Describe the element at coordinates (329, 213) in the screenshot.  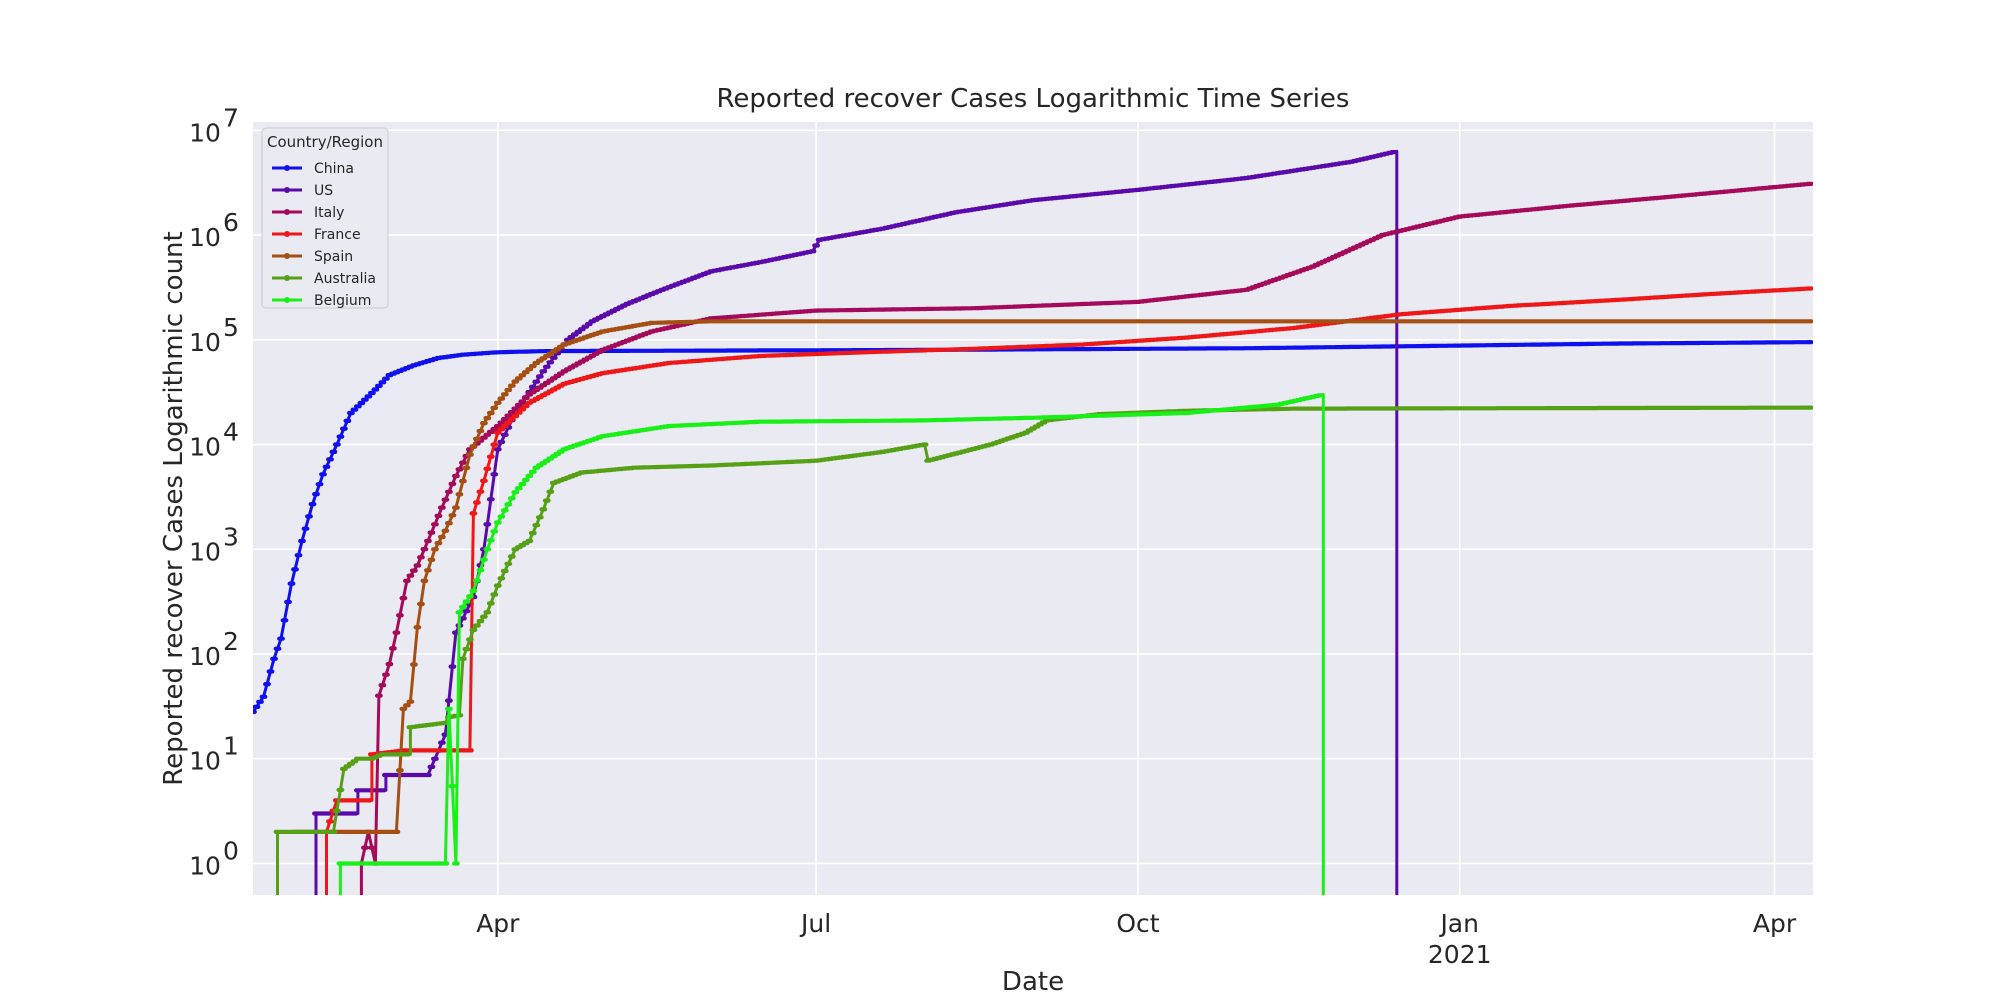
I see `legend-label: Italy` at that location.